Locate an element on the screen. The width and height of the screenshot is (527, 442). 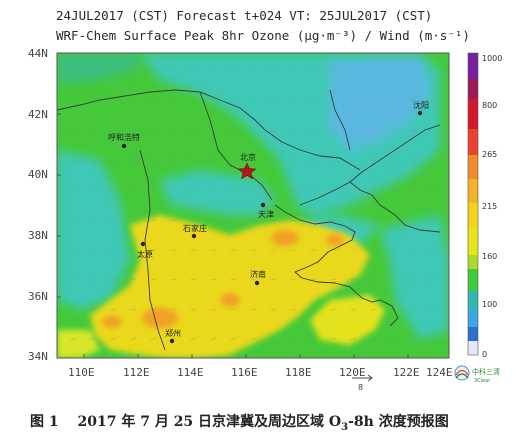
city-label-beijing: 北京 is located at coordinates (248, 157).